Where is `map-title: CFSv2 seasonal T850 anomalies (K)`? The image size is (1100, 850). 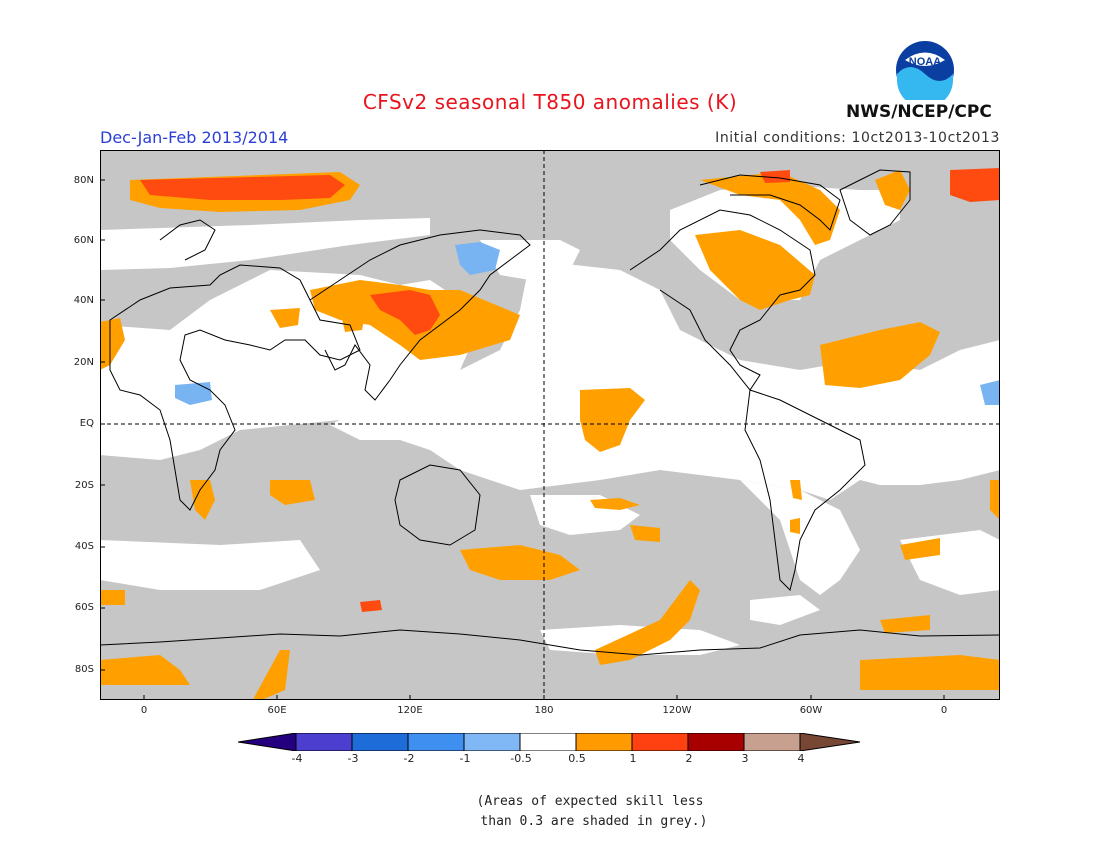 map-title: CFSv2 seasonal T850 anomalies (K) is located at coordinates (550, 102).